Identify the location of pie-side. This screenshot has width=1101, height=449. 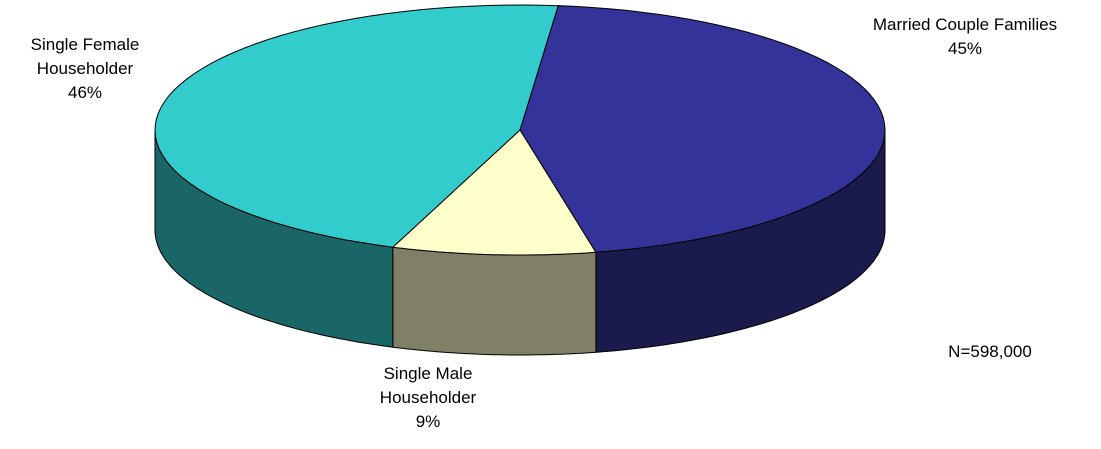
(494, 301).